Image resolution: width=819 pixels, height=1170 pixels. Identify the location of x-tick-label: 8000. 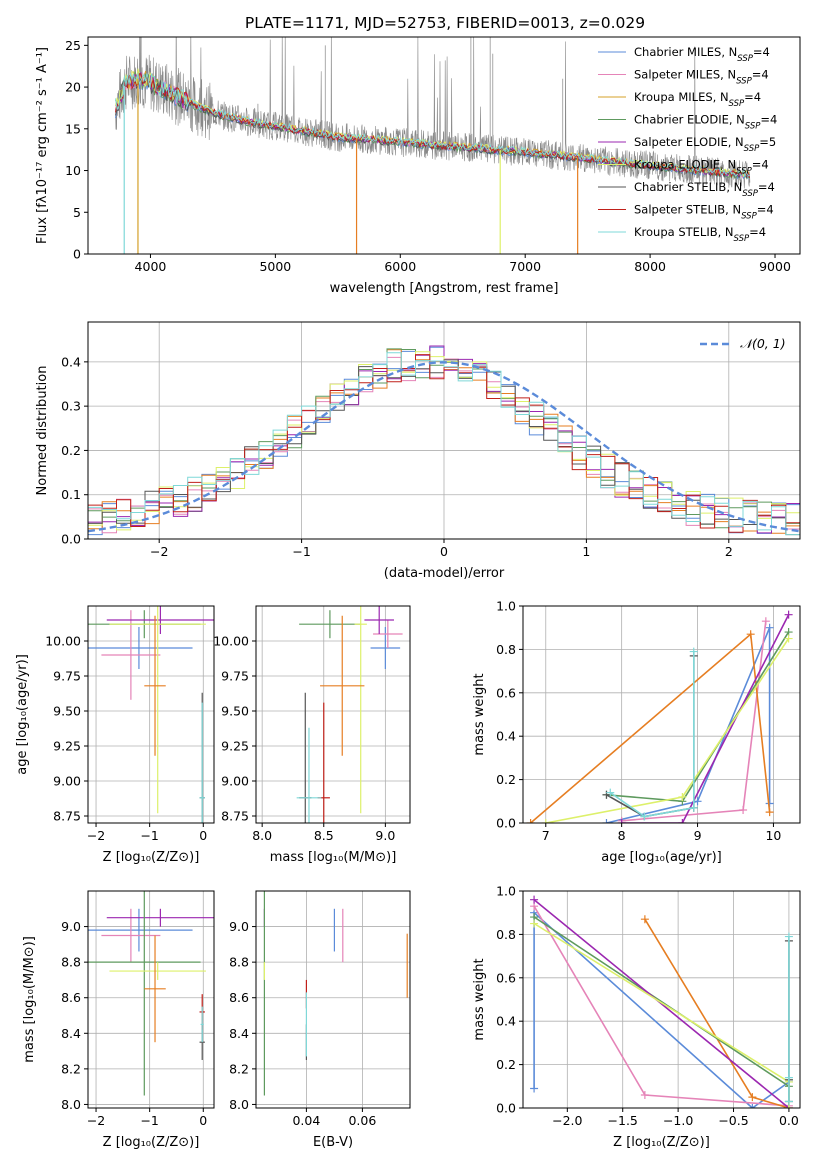
(650, 266).